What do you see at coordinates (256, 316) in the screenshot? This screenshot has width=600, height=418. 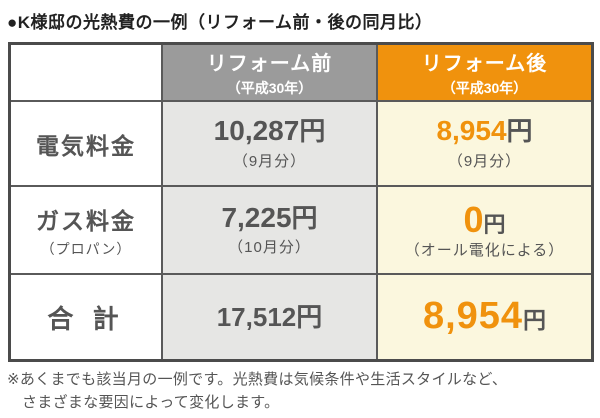 I see `total-before-amount: 17,512` at bounding box center [256, 316].